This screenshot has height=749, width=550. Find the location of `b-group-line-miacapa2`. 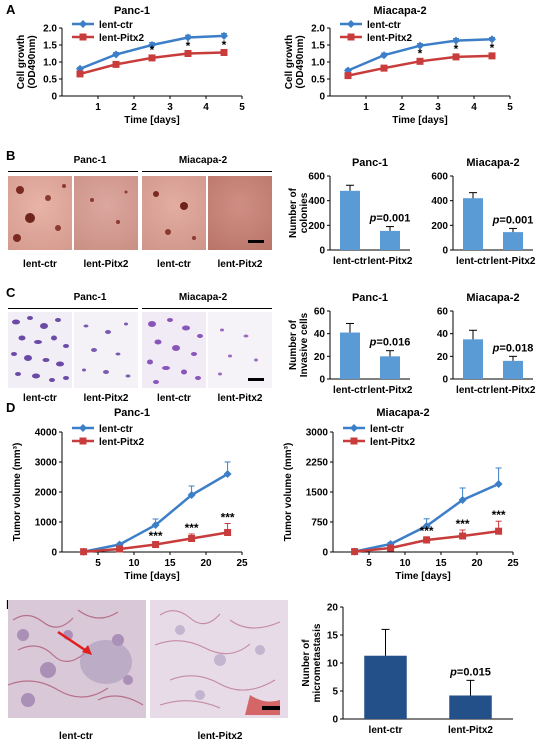

b-group-line-miacapa2 is located at coordinates (207, 171).